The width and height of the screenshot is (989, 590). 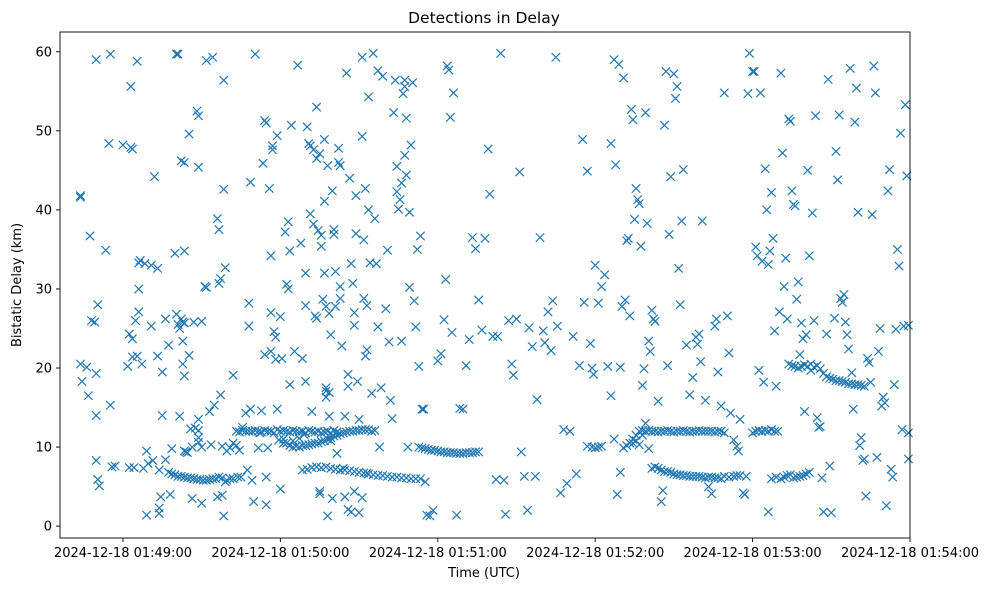 I want to click on y-tick-label: 20, so click(x=43, y=369).